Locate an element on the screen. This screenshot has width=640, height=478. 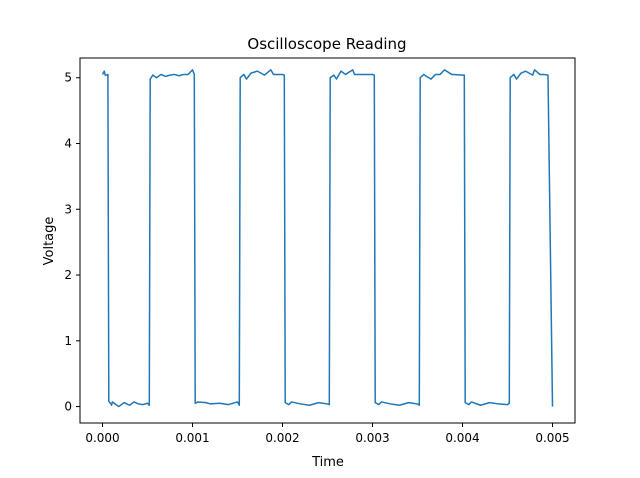
chart-title: Oscilloscope Reading is located at coordinates (326, 44).